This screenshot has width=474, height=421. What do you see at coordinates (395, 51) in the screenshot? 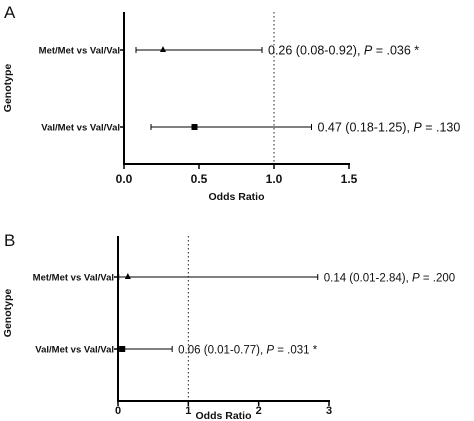
I see `annotation-p-value: = .036 *` at bounding box center [395, 51].